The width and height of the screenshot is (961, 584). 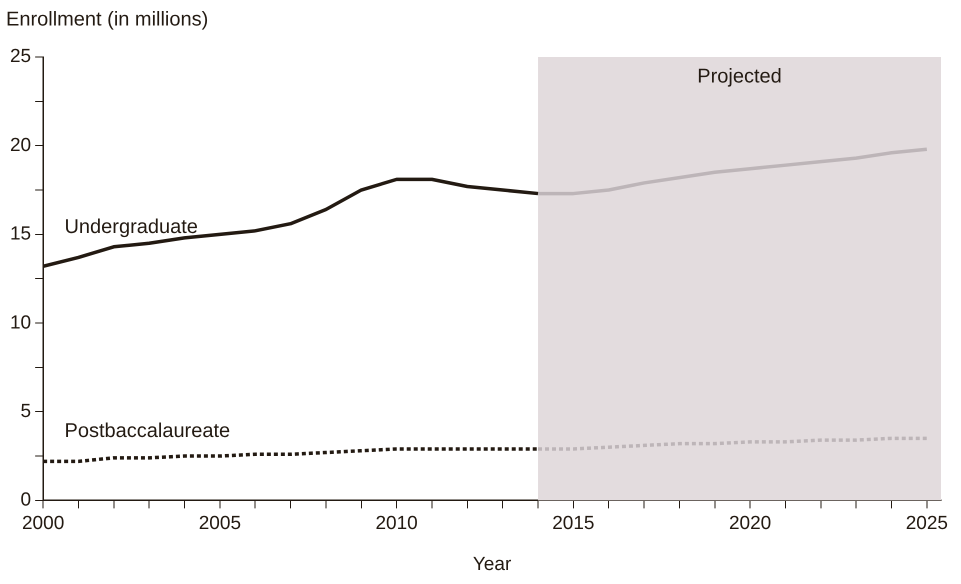 What do you see at coordinates (220, 523) in the screenshot?
I see `x-tick-label: 2005` at bounding box center [220, 523].